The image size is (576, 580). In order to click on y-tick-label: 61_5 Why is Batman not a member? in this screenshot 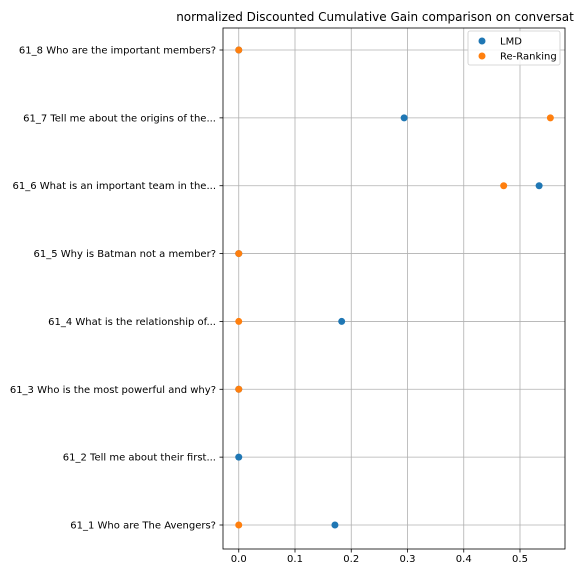, I will do `click(125, 254)`.